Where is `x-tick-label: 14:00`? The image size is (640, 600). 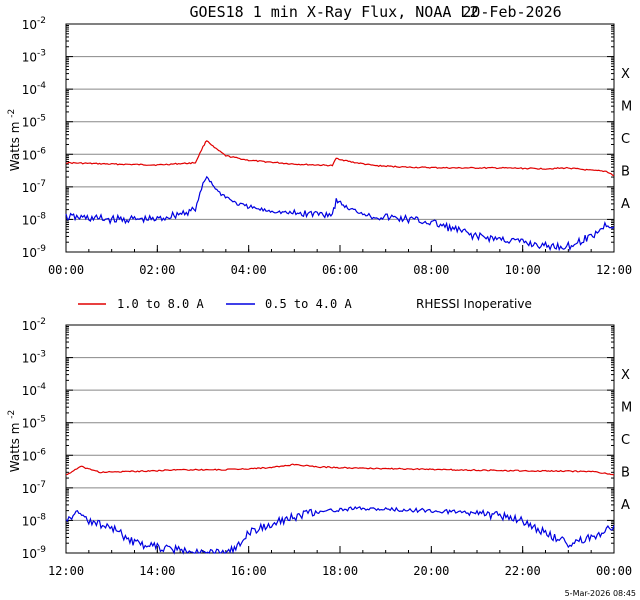 x-tick-label: 14:00 is located at coordinates (157, 571).